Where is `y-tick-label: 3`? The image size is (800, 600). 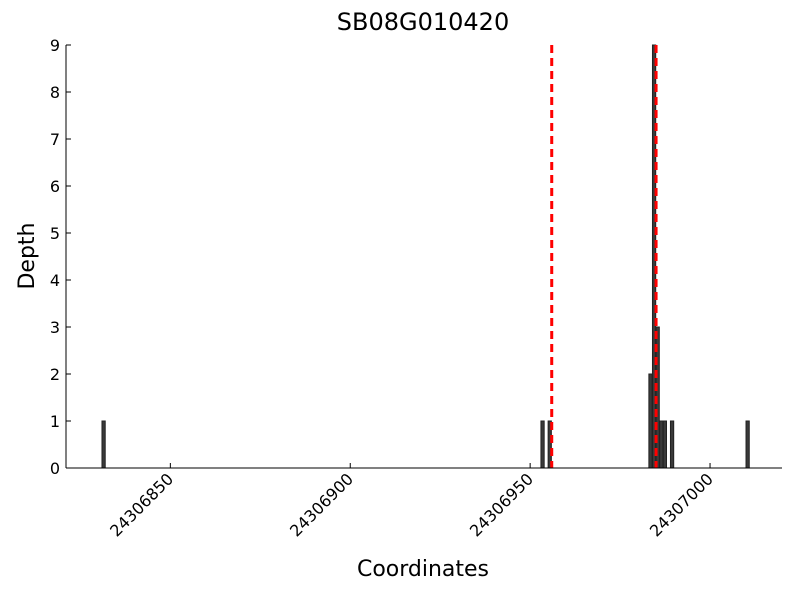 y-tick-label: 3 is located at coordinates (55, 327).